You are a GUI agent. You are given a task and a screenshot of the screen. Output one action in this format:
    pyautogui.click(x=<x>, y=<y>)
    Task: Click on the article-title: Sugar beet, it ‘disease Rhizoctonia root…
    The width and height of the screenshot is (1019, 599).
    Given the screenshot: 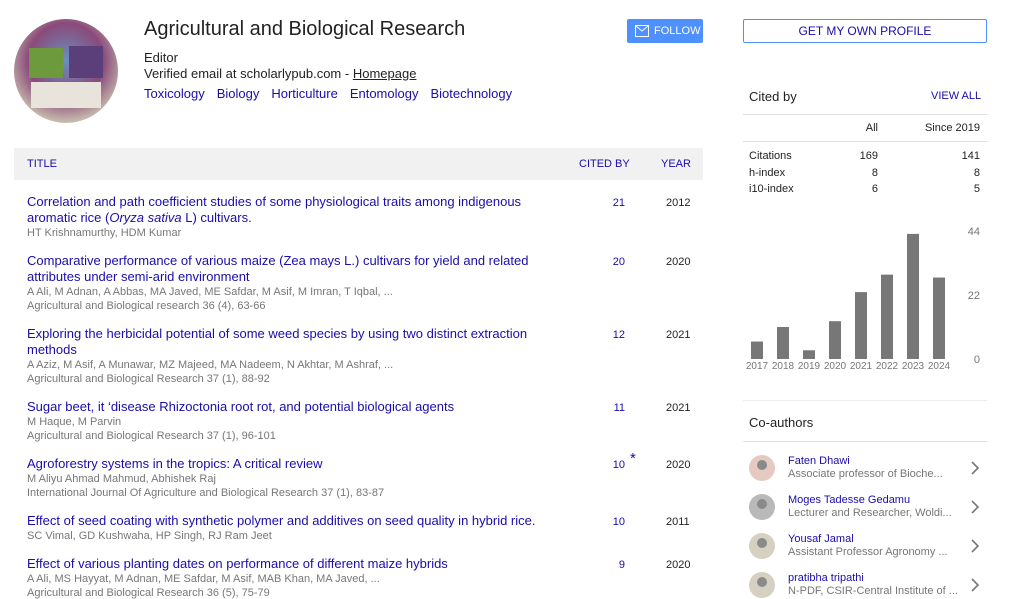 What is the action you would take?
    pyautogui.click(x=282, y=407)
    